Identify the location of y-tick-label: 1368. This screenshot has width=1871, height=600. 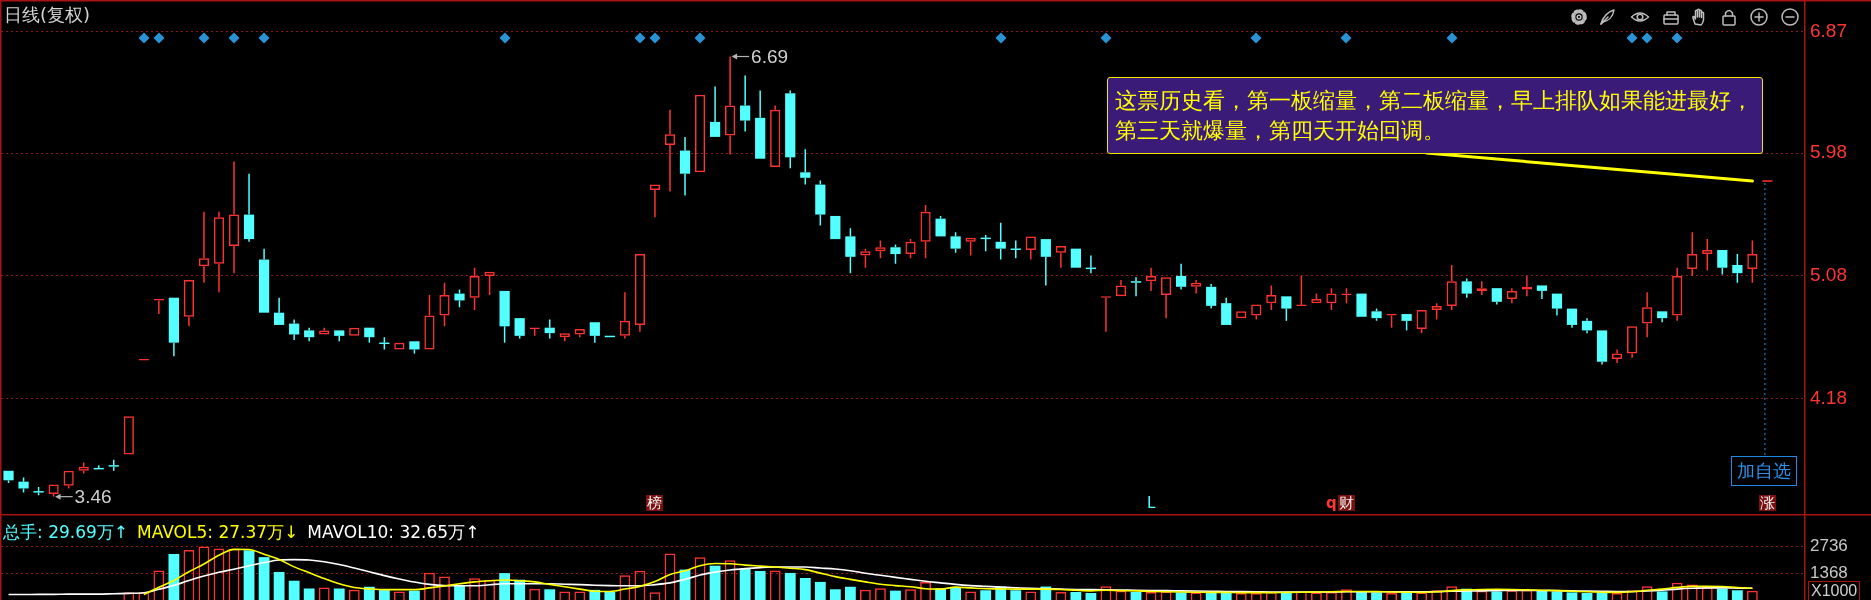
(1829, 573).